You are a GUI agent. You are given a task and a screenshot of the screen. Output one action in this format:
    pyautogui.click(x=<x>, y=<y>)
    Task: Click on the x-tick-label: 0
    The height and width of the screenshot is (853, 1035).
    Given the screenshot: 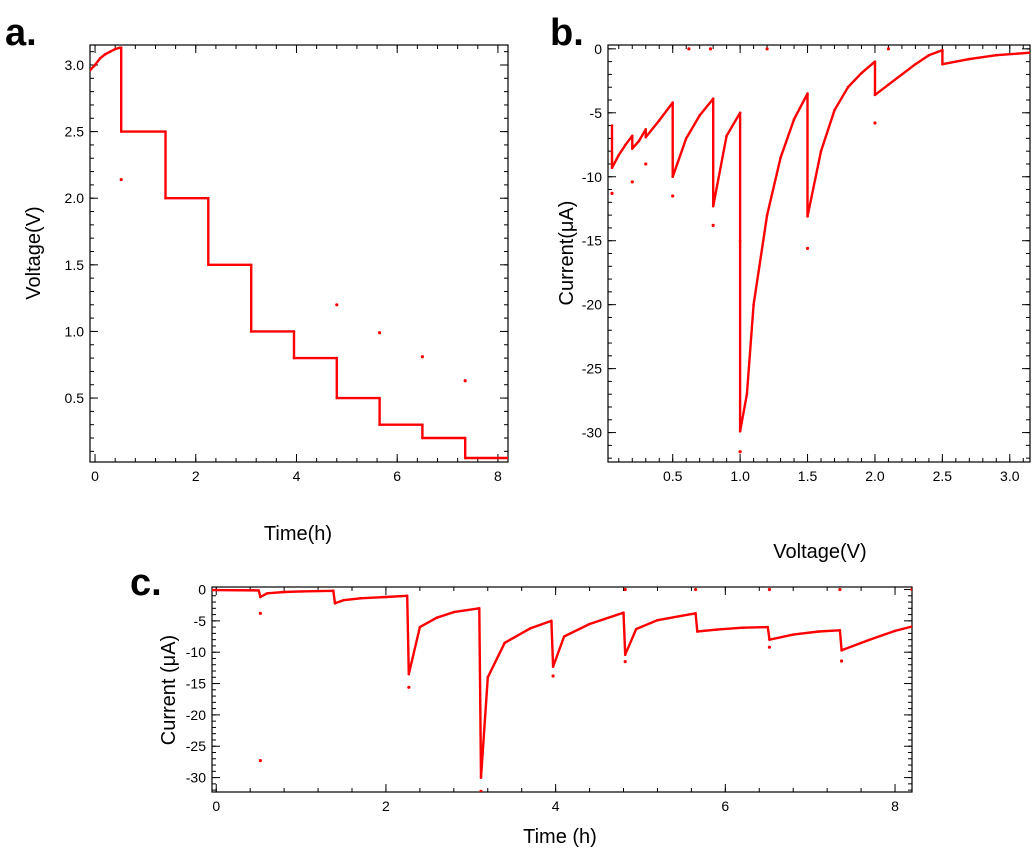 What is the action you would take?
    pyautogui.click(x=216, y=806)
    